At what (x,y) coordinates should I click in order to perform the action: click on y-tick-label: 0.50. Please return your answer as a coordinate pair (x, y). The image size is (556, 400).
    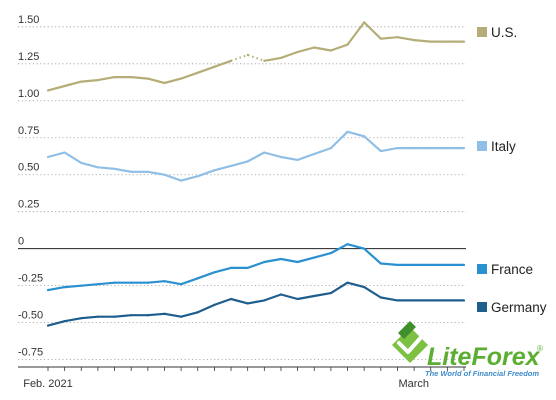
    Looking at the image, I should click on (28, 168).